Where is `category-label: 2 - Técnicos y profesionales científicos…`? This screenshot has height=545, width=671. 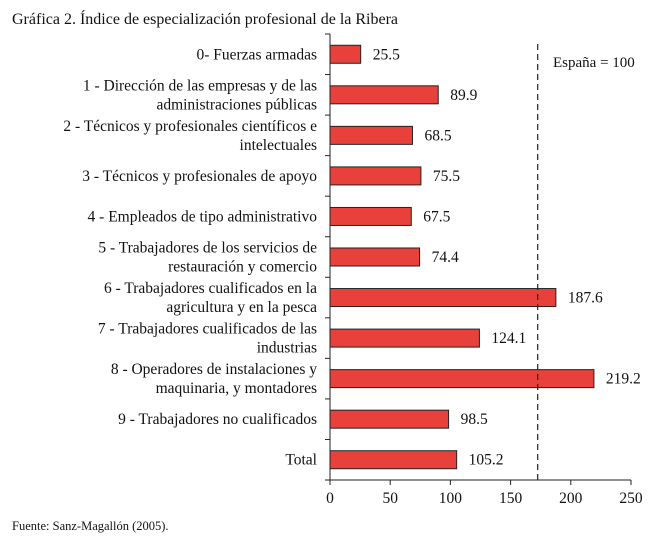
category-label: 2 - Técnicos y profesionales científicos… is located at coordinates (190, 136).